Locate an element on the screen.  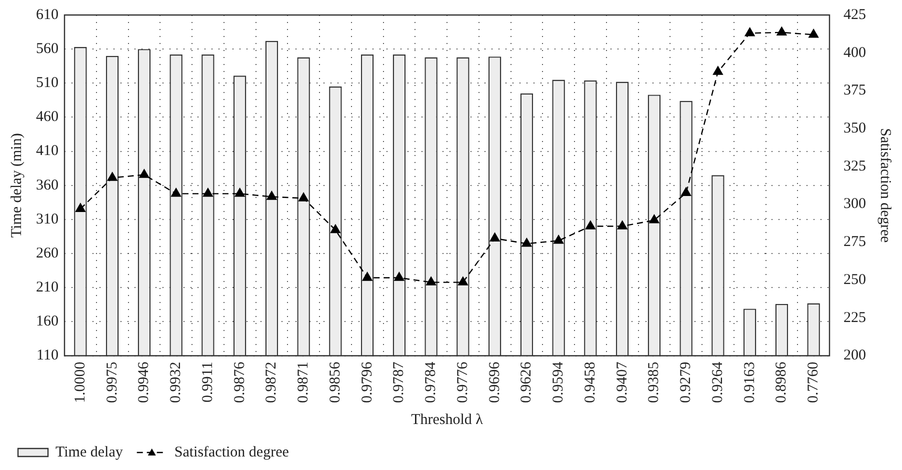
y2-tick-label: 400 is located at coordinates (855, 52).